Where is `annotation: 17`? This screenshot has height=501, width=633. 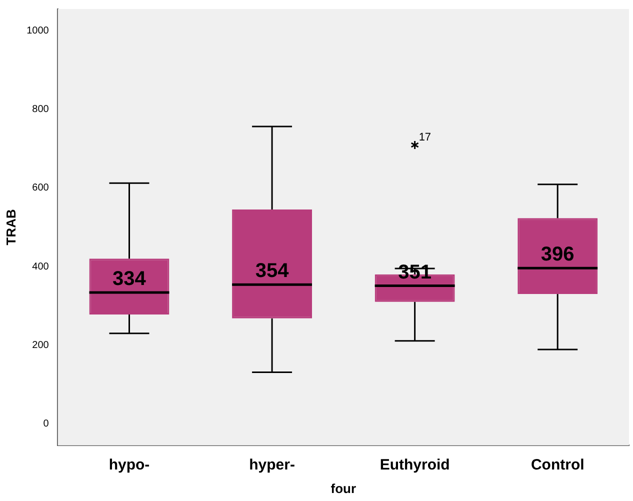 annotation: 17 is located at coordinates (425, 138).